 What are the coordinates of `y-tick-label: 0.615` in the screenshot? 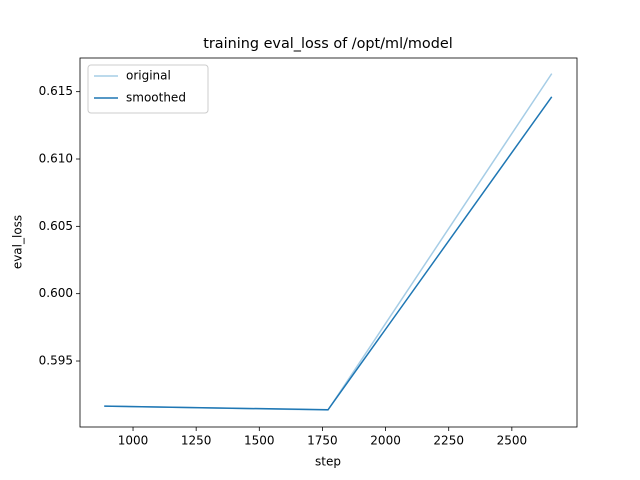 It's located at (56, 91).